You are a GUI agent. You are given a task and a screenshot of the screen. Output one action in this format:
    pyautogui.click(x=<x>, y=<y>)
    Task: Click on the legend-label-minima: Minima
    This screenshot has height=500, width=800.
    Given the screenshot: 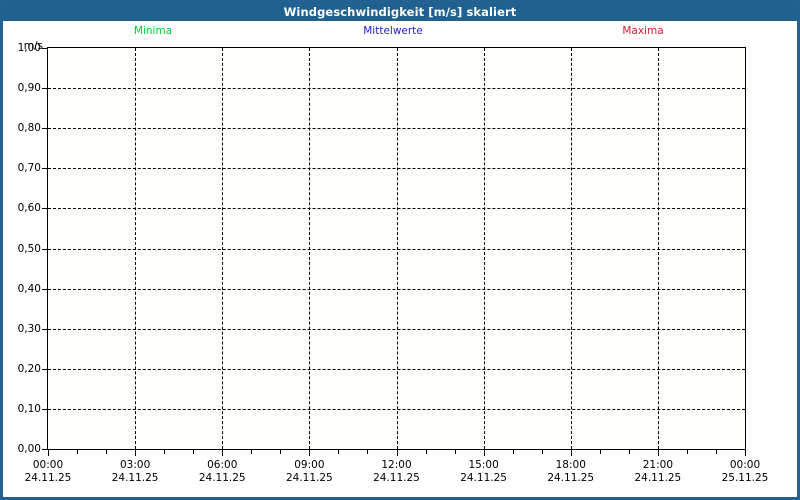 What is the action you would take?
    pyautogui.click(x=153, y=31)
    